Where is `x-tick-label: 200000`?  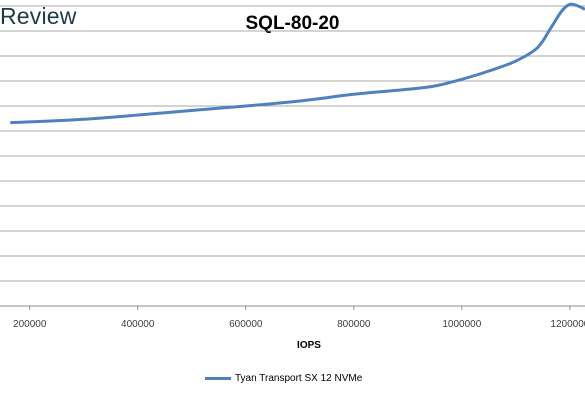
x-tick-label: 200000 is located at coordinates (30, 324).